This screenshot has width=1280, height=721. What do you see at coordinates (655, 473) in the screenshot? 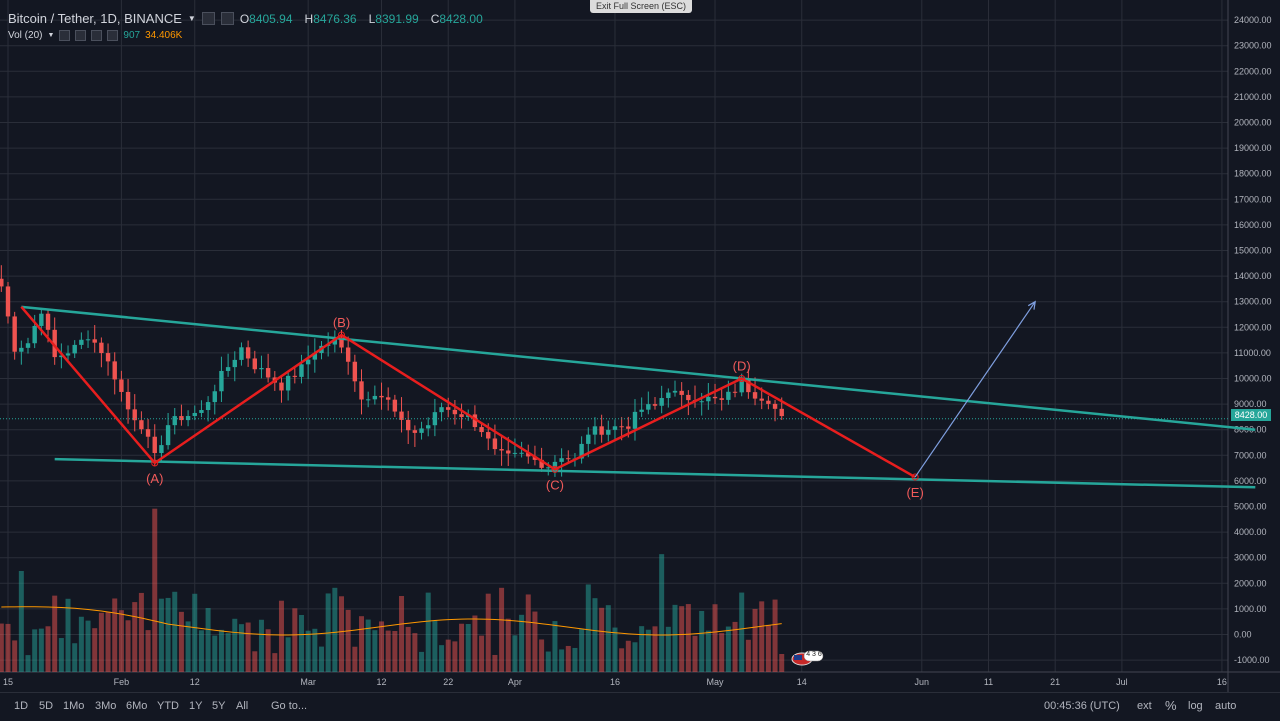
I see `trendline-lower` at bounding box center [655, 473].